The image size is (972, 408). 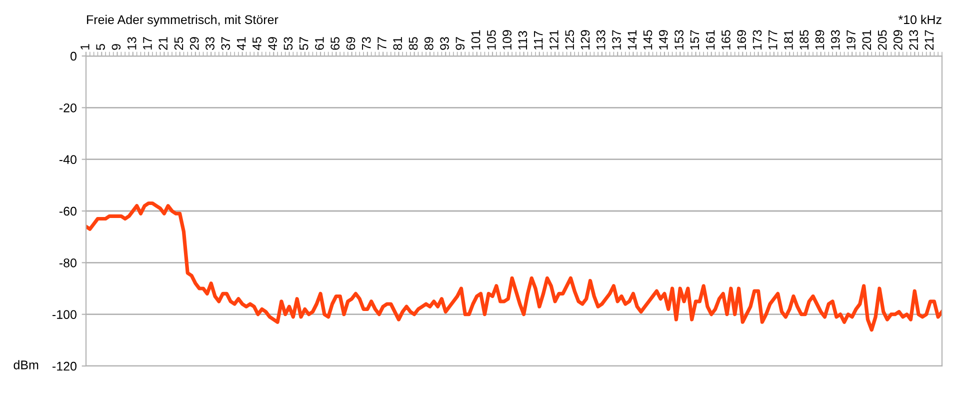 What do you see at coordinates (257, 43) in the screenshot?
I see `x-tick-label: 45` at bounding box center [257, 43].